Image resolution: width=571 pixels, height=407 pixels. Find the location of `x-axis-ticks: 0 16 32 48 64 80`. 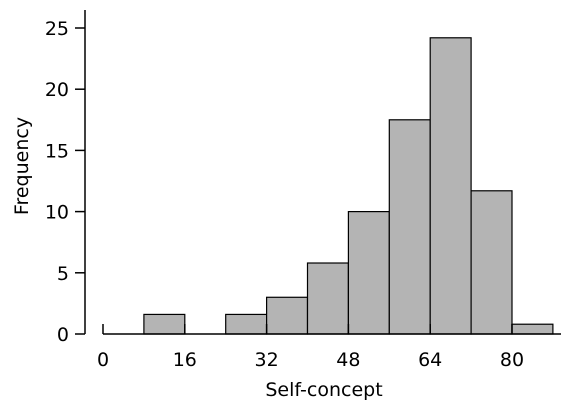

x-axis-ticks: 0 16 32 48 64 80 is located at coordinates (310, 347).